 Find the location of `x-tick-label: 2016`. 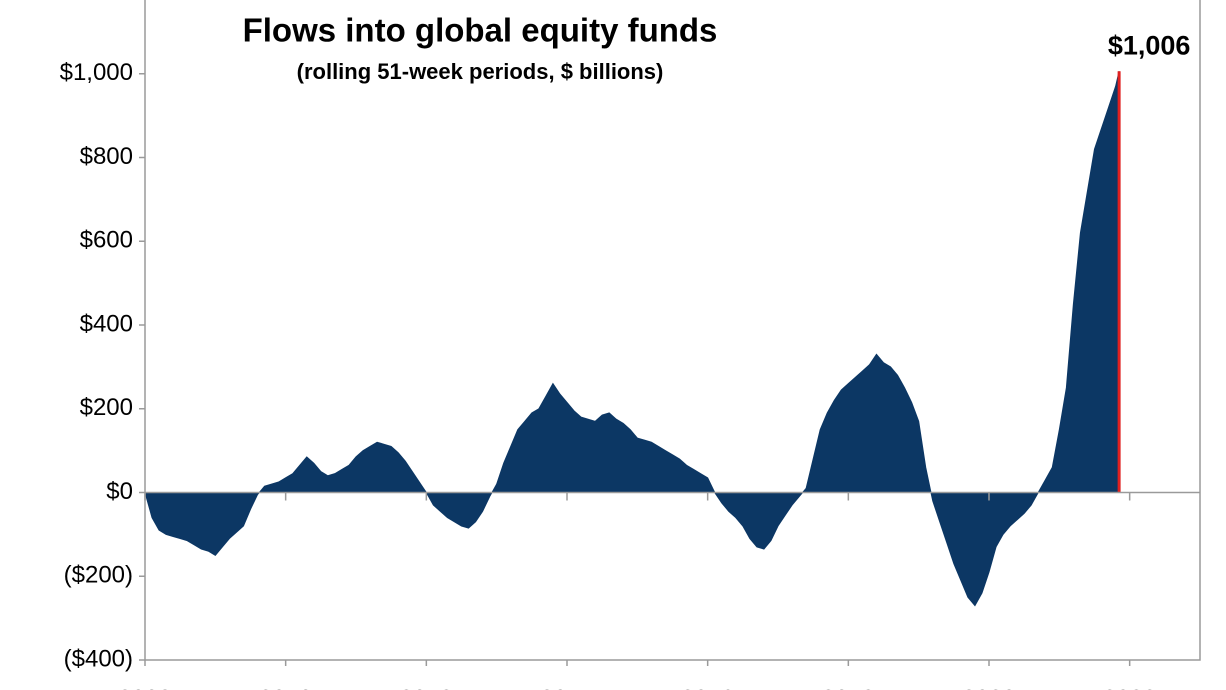

x-tick-label: 2016 is located at coordinates (707, 687).